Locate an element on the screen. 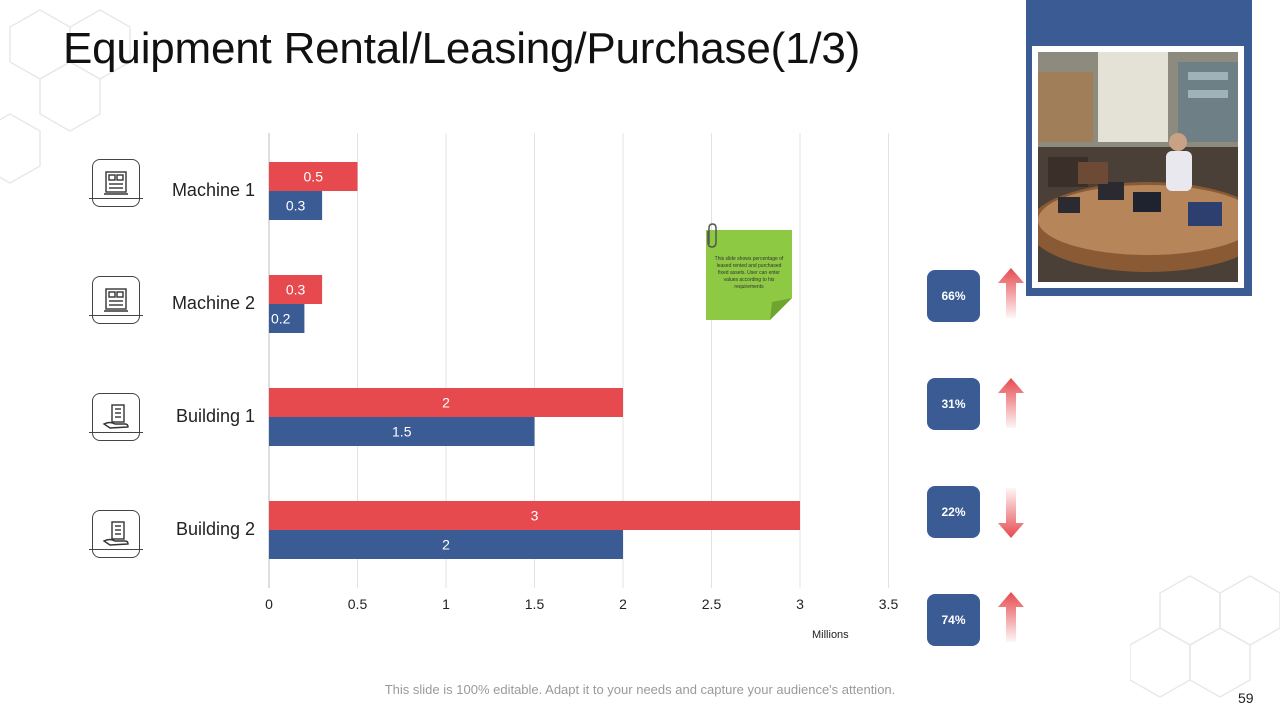 The height and width of the screenshot is (720, 1280). arrow-down-icon is located at coordinates (1011, 513).